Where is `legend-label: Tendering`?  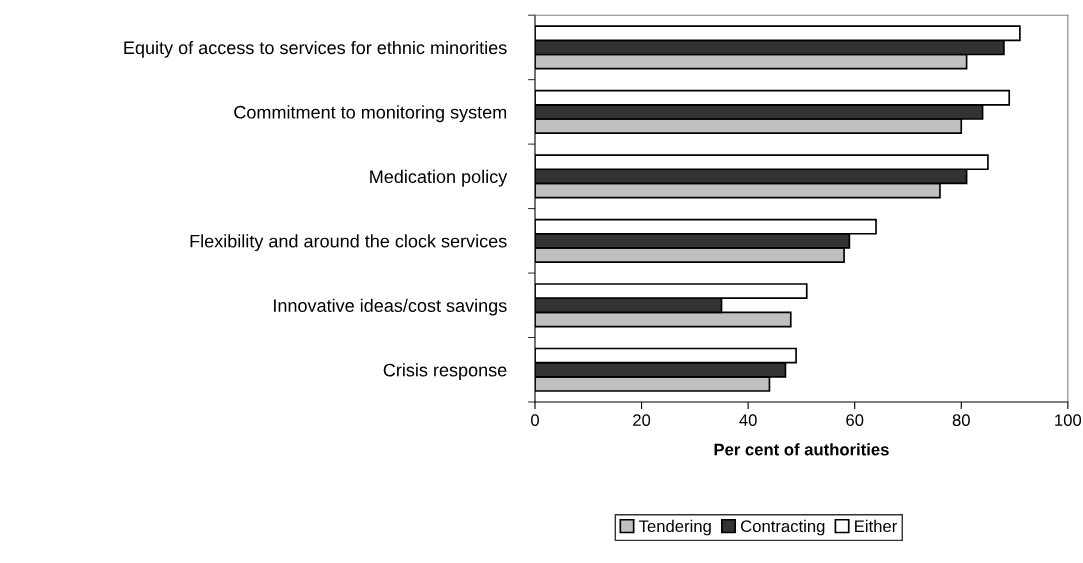 legend-label: Tendering is located at coordinates (675, 527).